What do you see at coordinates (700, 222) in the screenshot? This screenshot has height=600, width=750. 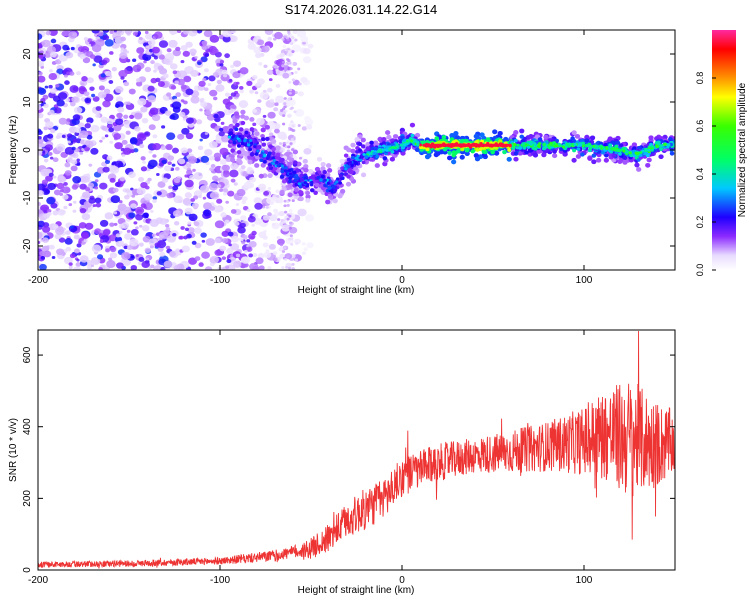 I see `colorbar-tick-label: 0.2` at bounding box center [700, 222].